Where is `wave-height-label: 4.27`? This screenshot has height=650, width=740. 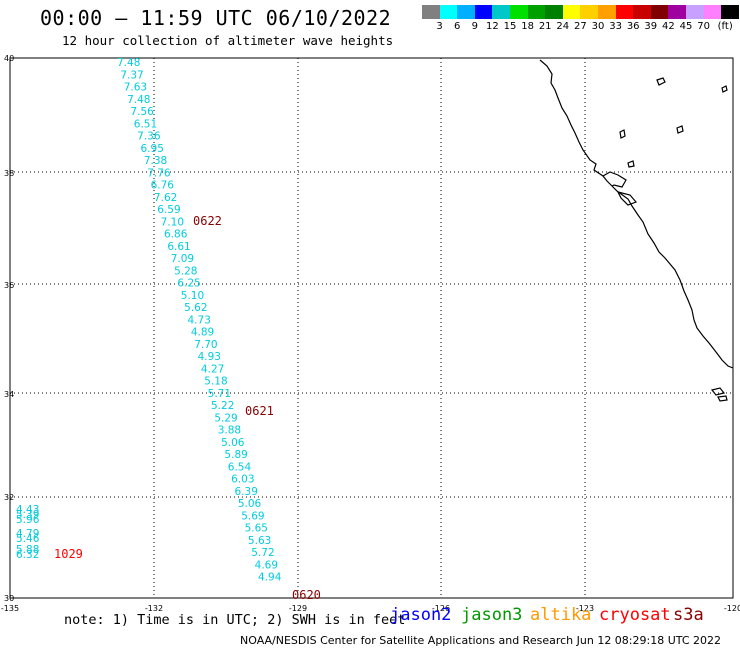 wave-height-label: 4.27 is located at coordinates (212, 369).